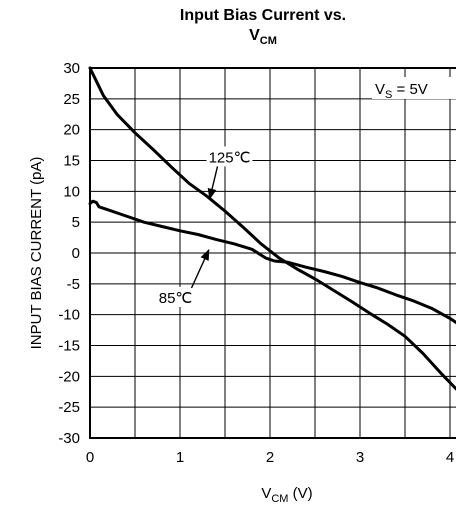  Describe the element at coordinates (71, 191) in the screenshot. I see `y-tick-label: 10` at that location.